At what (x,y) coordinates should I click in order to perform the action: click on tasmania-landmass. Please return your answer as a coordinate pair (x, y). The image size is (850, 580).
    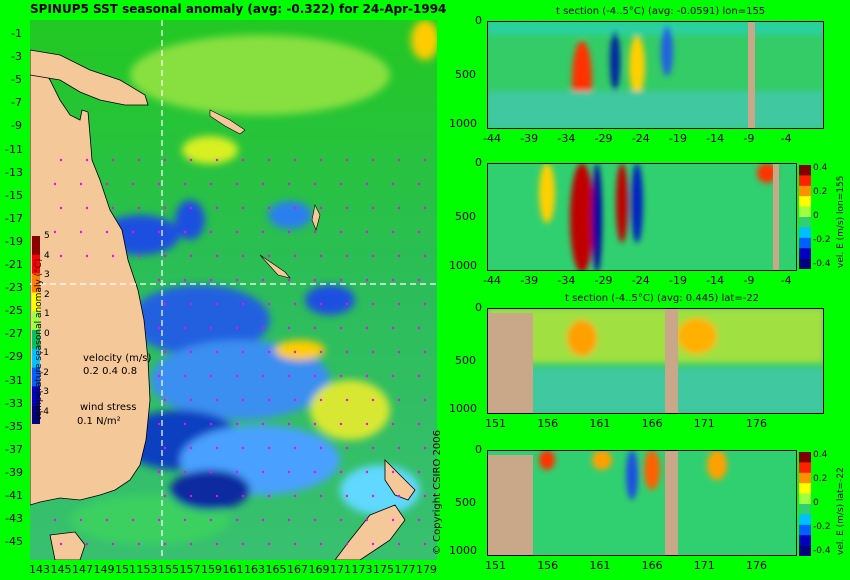
    Looking at the image, I should click on (67, 545).